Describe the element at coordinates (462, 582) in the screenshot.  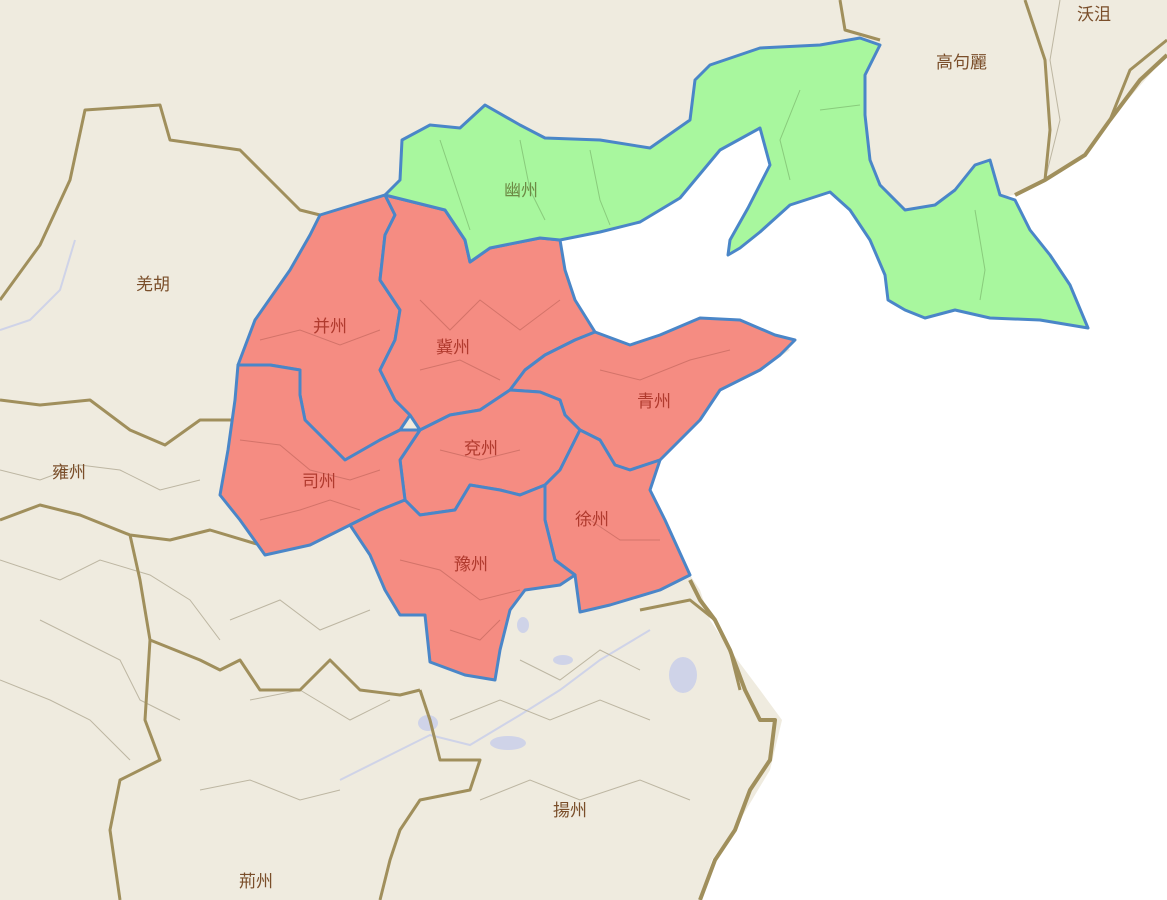
I see `province-yuzhou` at that location.